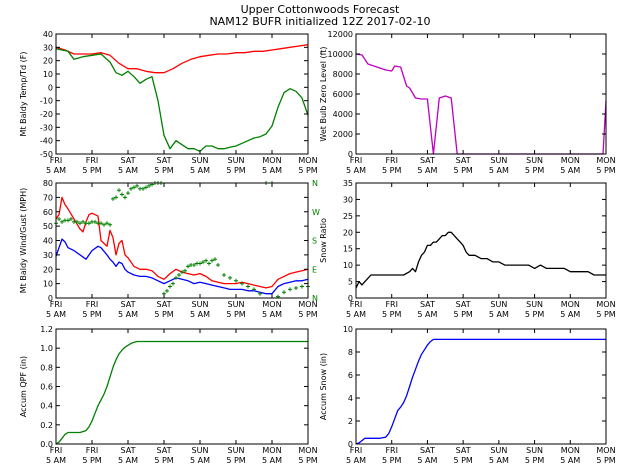 The image size is (640, 465). What do you see at coordinates (48, 226) in the screenshot?
I see `y-tick-label: 50` at bounding box center [48, 226].